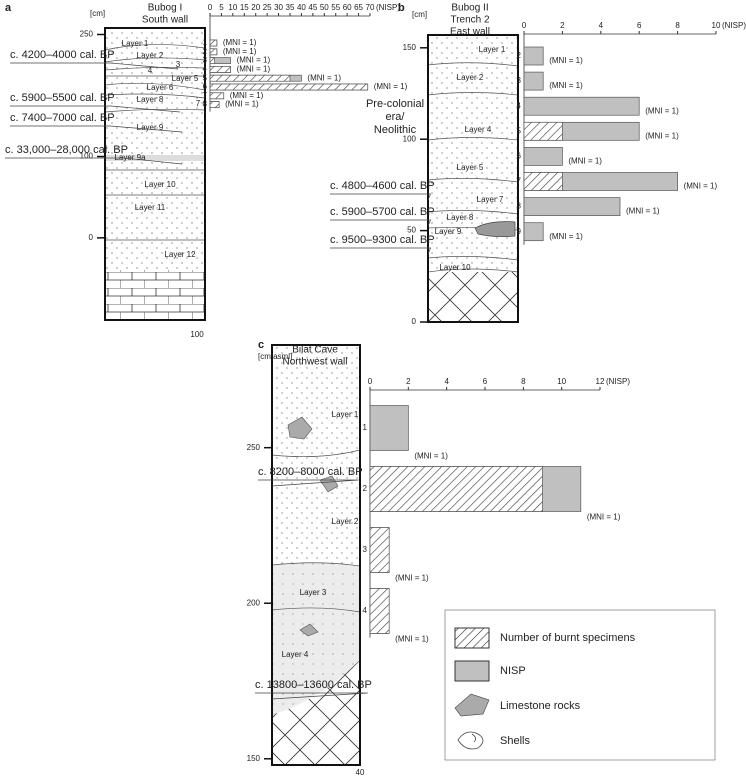 This screenshot has width=746, height=781. What do you see at coordinates (358, 7) in the screenshot?
I see `x-tick-label: 65` at bounding box center [358, 7].